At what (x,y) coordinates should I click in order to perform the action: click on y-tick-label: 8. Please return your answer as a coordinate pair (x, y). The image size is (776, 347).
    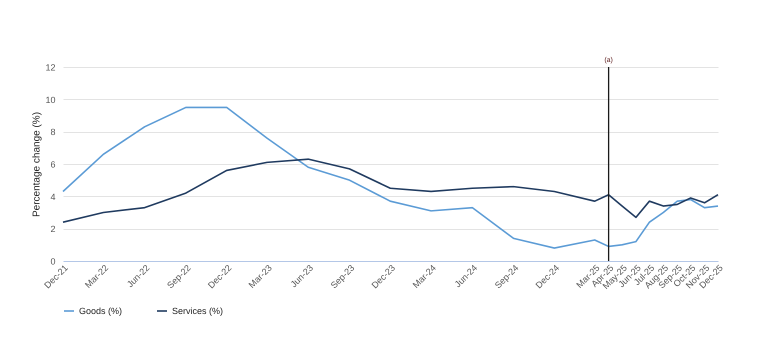
    Looking at the image, I should click on (53, 132).